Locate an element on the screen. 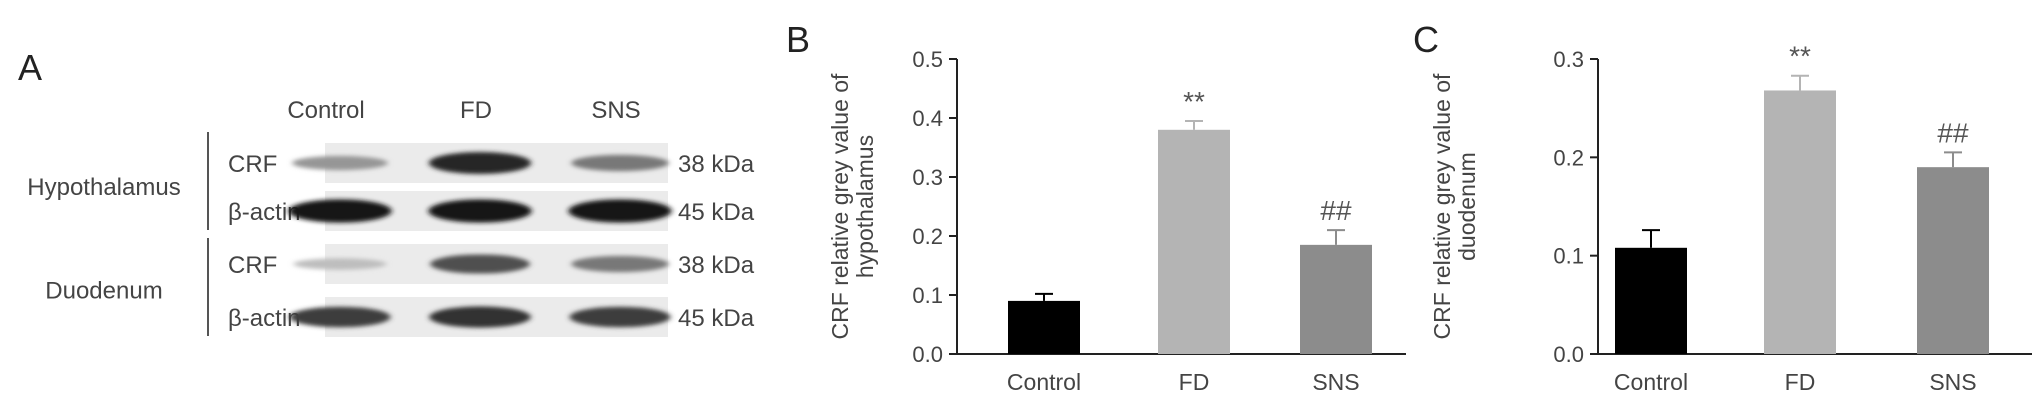 The width and height of the screenshot is (2032, 409). y-tick-label: 0.5 is located at coordinates (927, 59).